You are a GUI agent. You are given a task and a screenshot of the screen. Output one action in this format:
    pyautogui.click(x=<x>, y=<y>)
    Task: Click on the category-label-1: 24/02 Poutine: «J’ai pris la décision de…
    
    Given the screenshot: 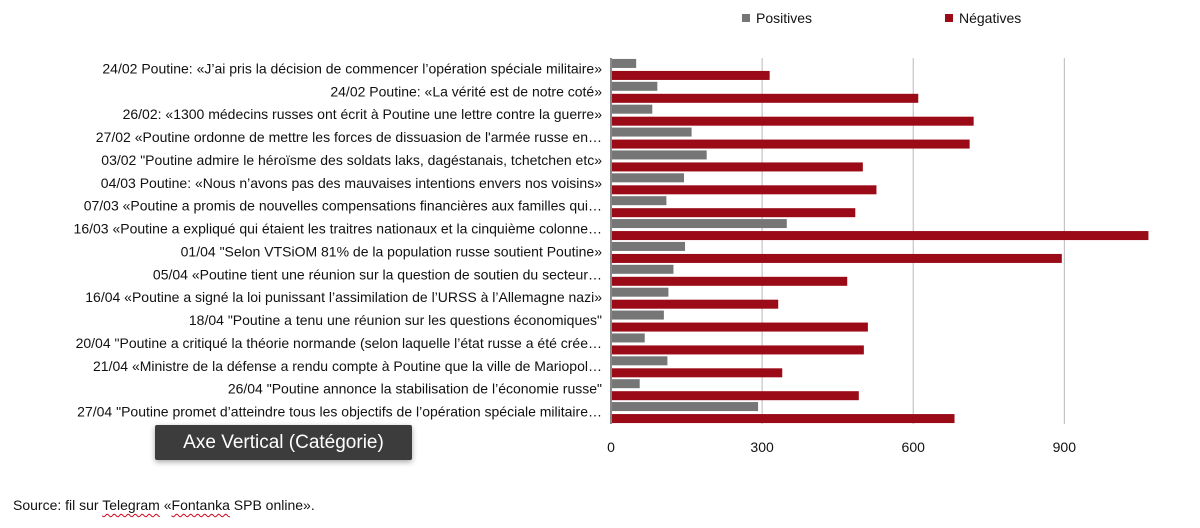 What is the action you would take?
    pyautogui.click(x=352, y=68)
    